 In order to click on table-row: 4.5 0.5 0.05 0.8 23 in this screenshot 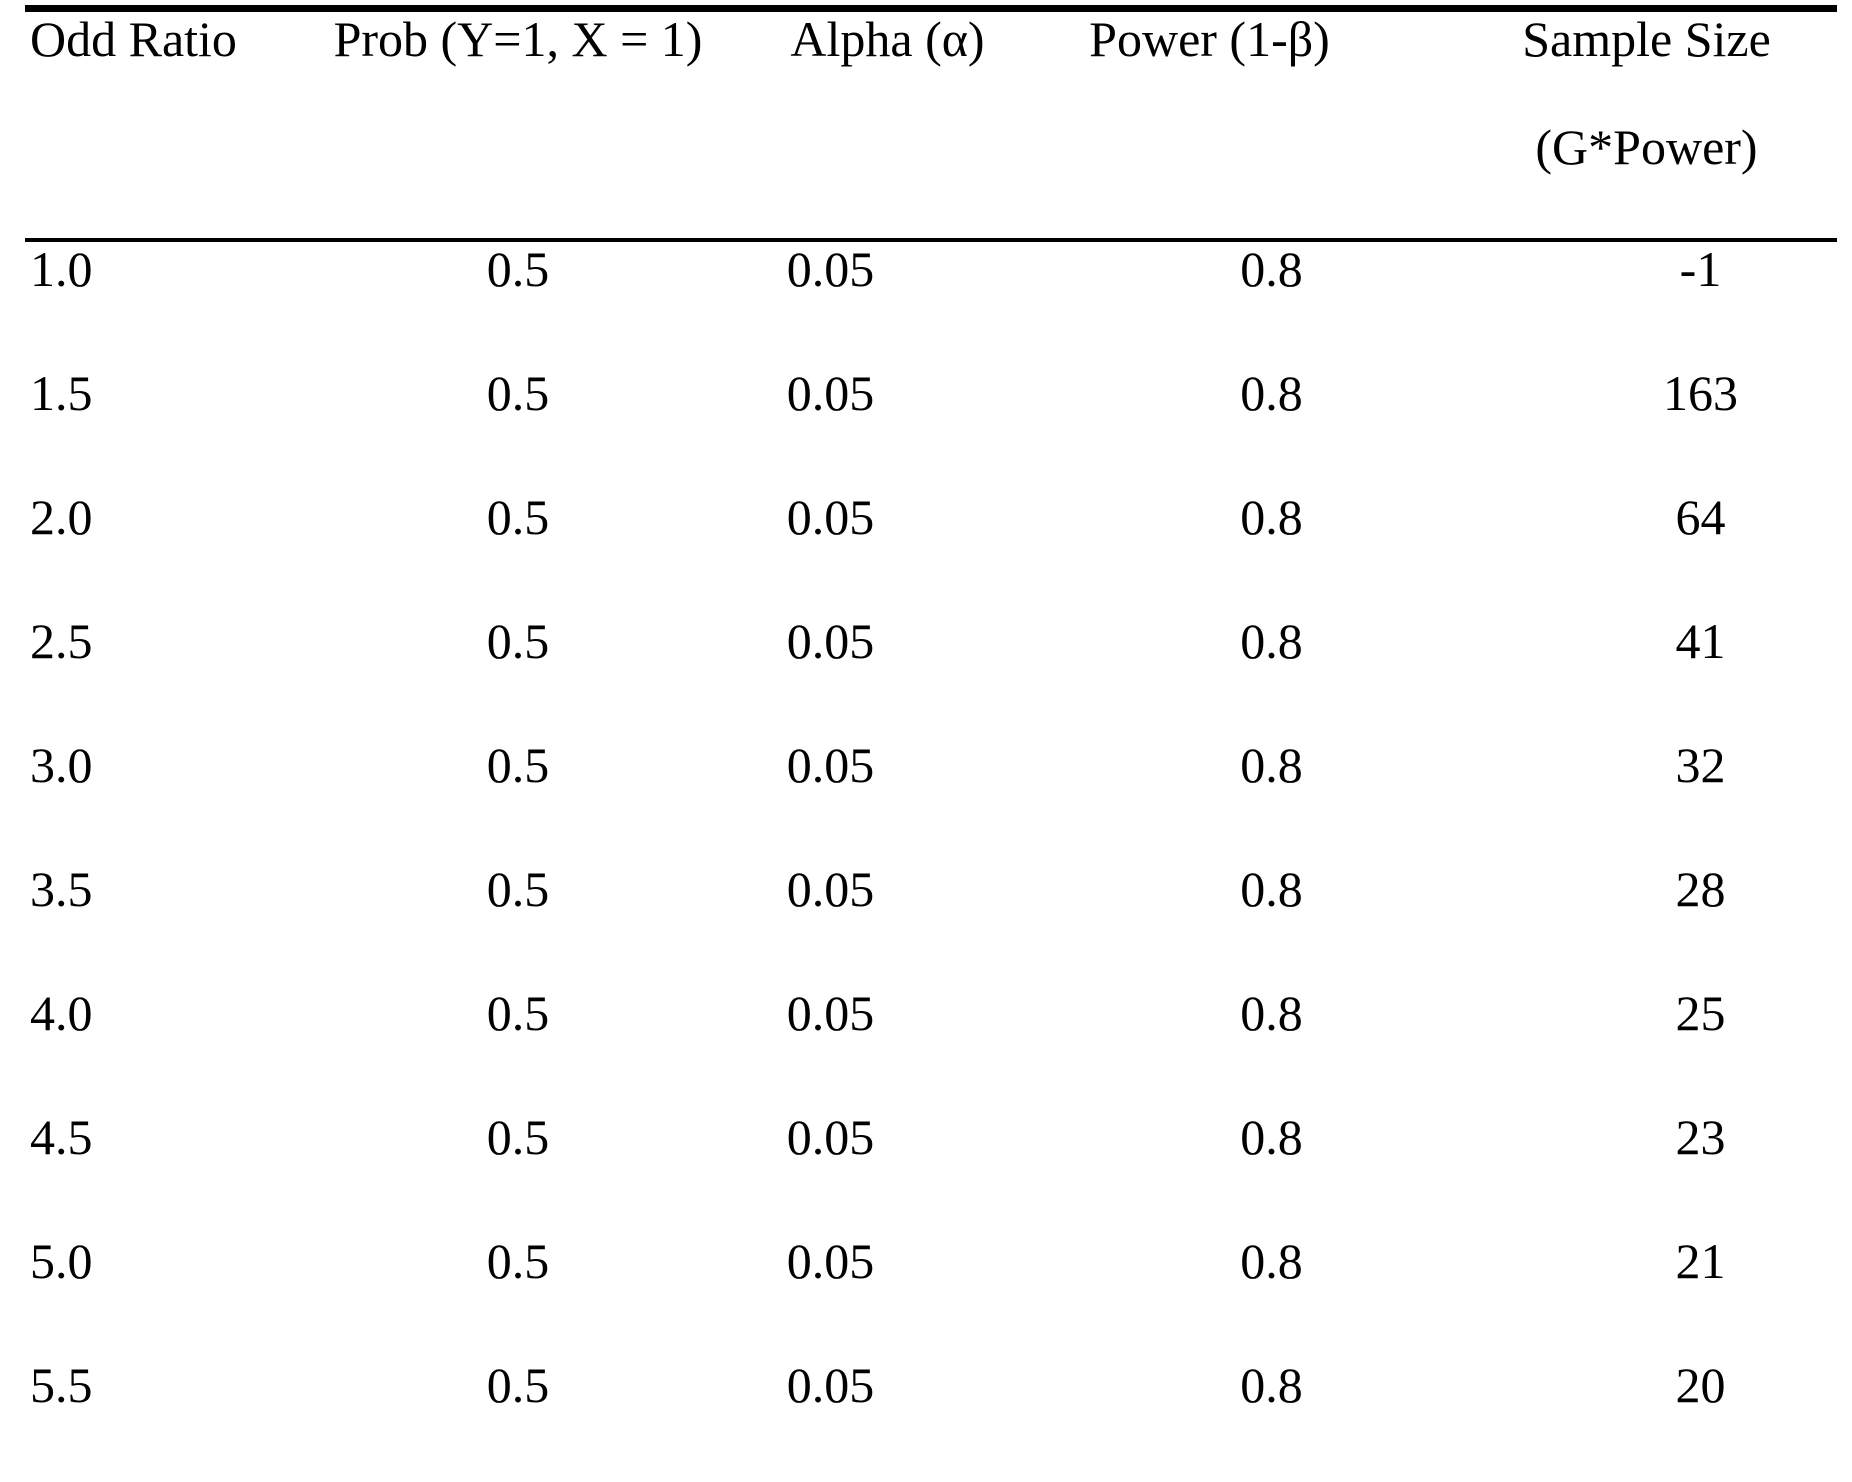, I will do `click(931, 1172)`.